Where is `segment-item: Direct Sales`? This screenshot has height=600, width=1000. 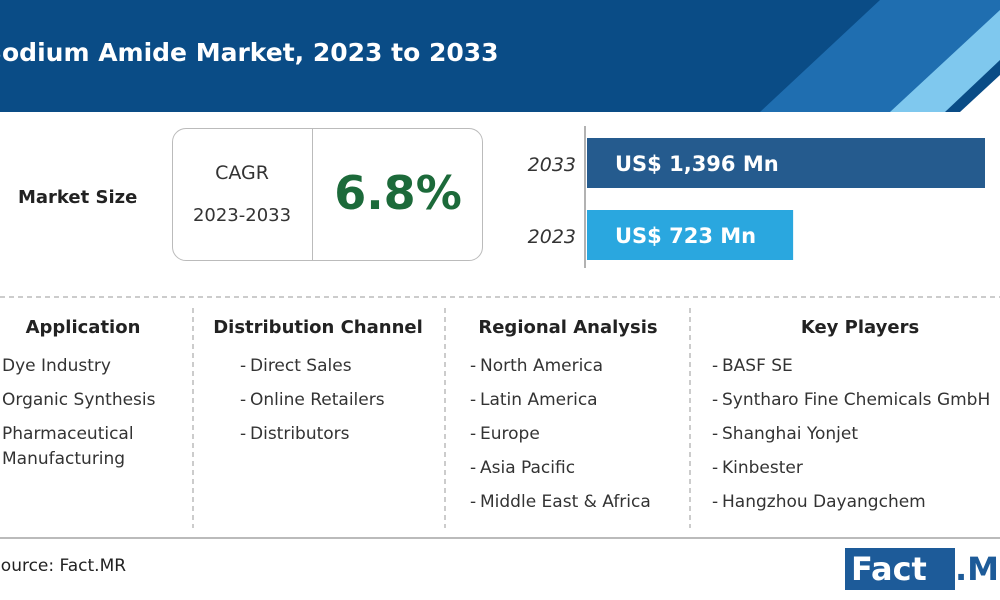 segment-item: Direct Sales is located at coordinates (340, 366).